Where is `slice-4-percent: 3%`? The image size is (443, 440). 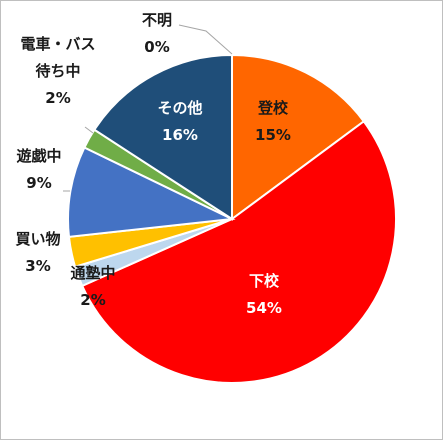
slice-4-percent: 3% is located at coordinates (37, 266).